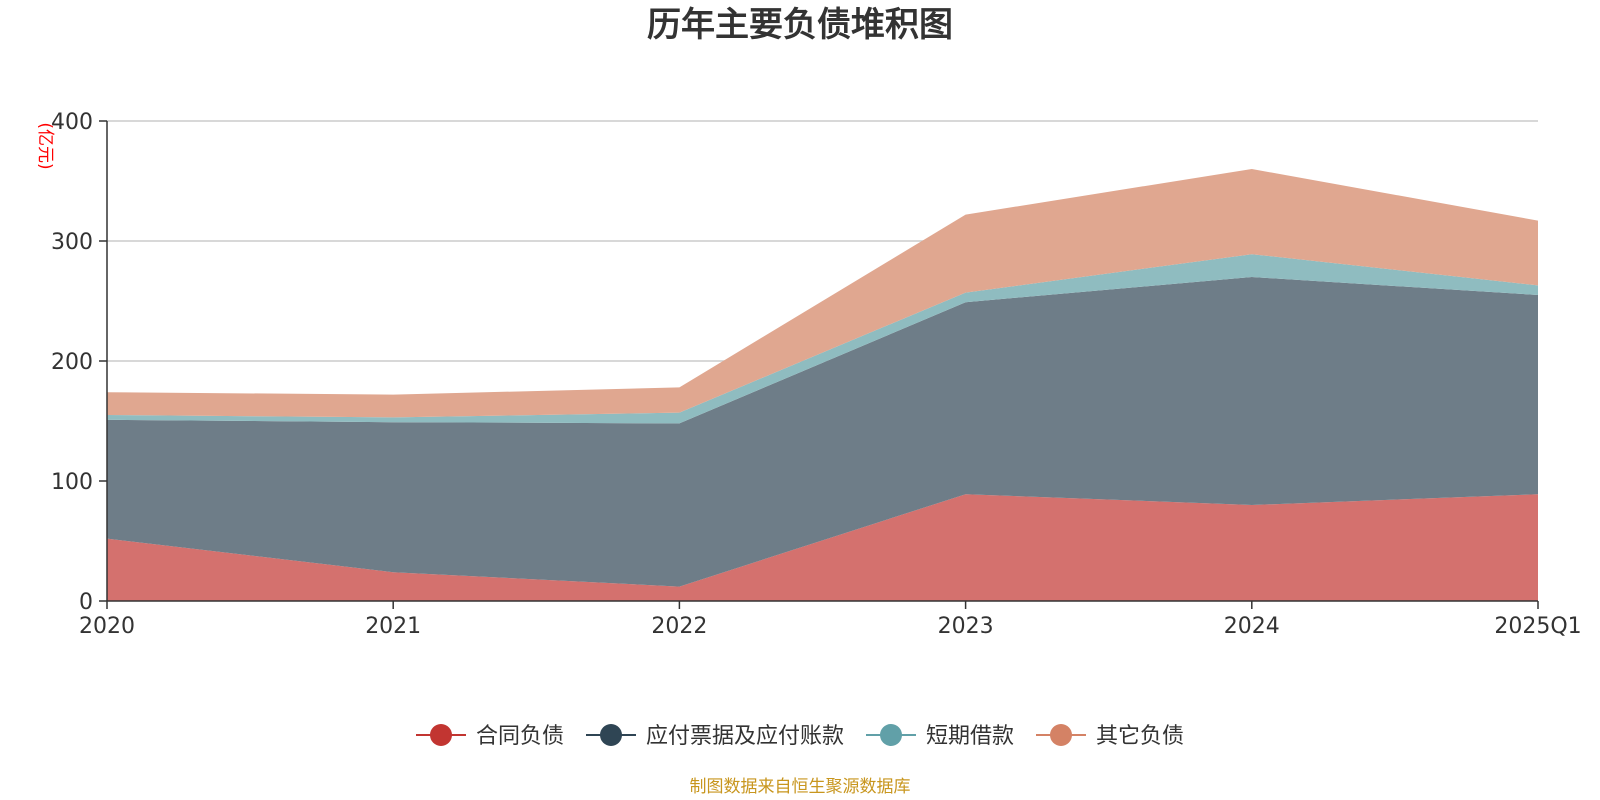 The image size is (1600, 800). Describe the element at coordinates (72, 242) in the screenshot. I see `y-tick-label: 300` at that location.